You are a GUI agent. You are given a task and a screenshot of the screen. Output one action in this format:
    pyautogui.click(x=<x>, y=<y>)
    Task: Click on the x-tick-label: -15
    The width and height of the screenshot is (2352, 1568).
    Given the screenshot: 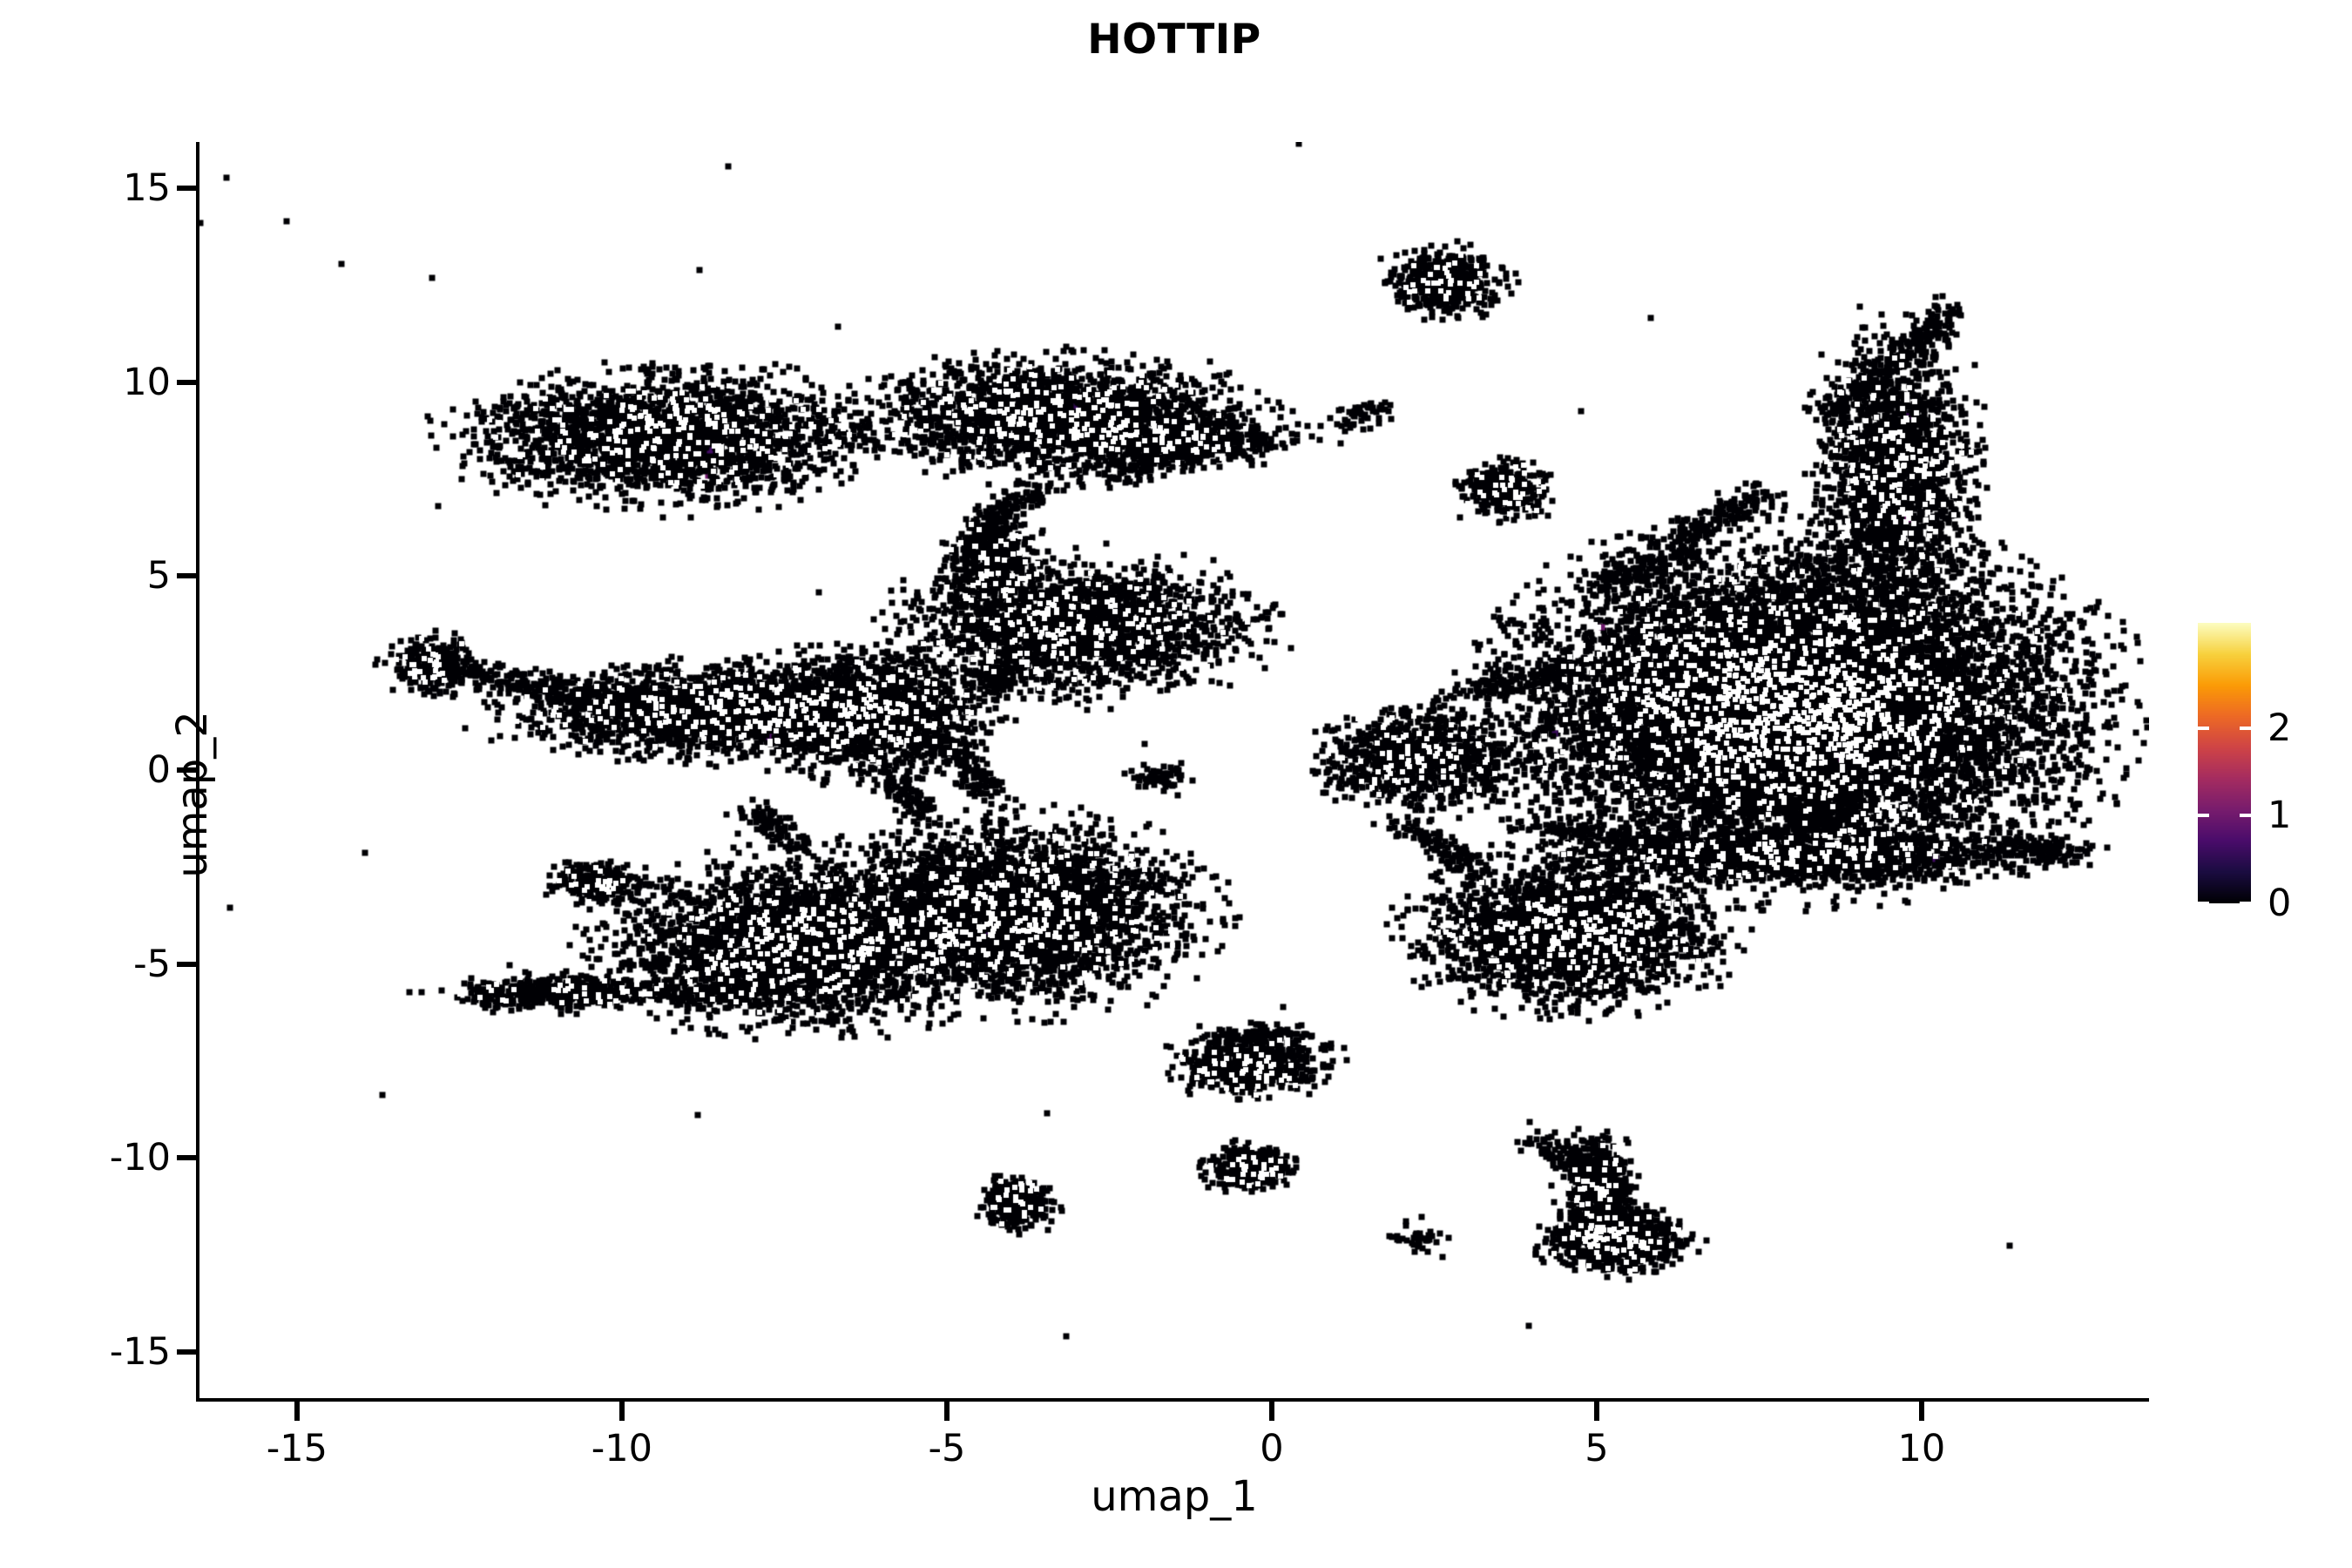 What is the action you would take?
    pyautogui.click(x=297, y=1448)
    